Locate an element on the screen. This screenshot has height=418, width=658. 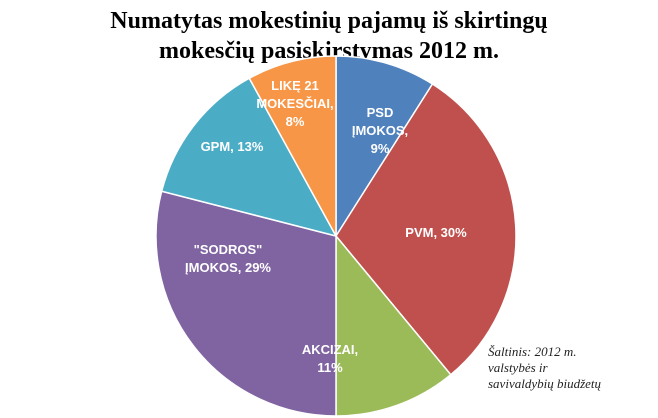
slice-label-3-line-1: ĮMOKOS, 29% is located at coordinates (228, 267).